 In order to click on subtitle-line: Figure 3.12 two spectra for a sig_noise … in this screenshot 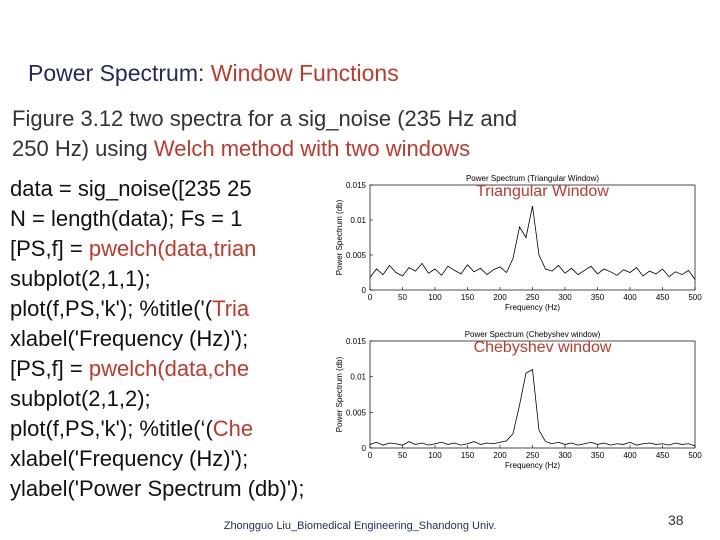, I will do `click(264, 119)`.